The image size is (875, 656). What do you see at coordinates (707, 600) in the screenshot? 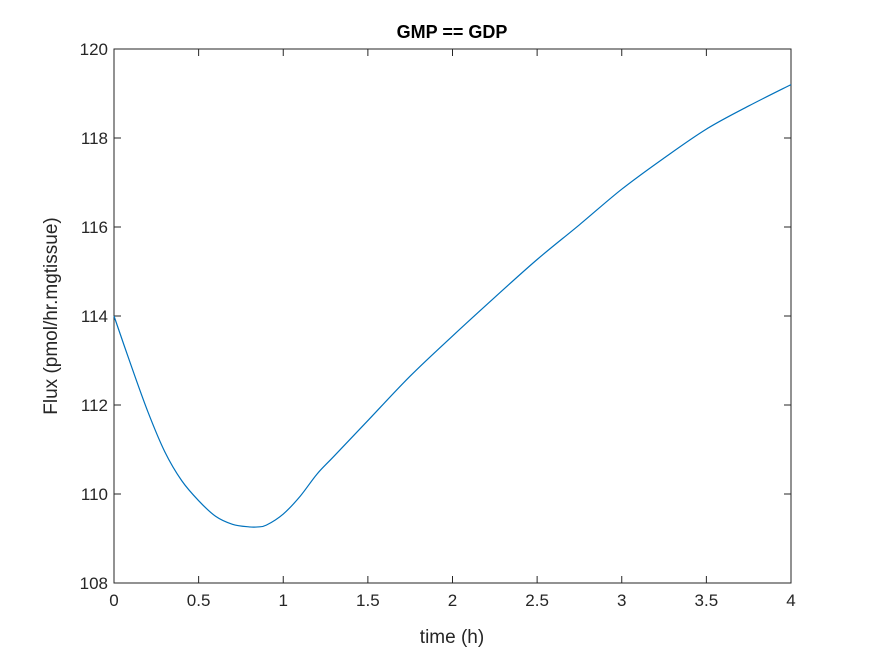
I see `x-tick-label: 3.5` at bounding box center [707, 600].